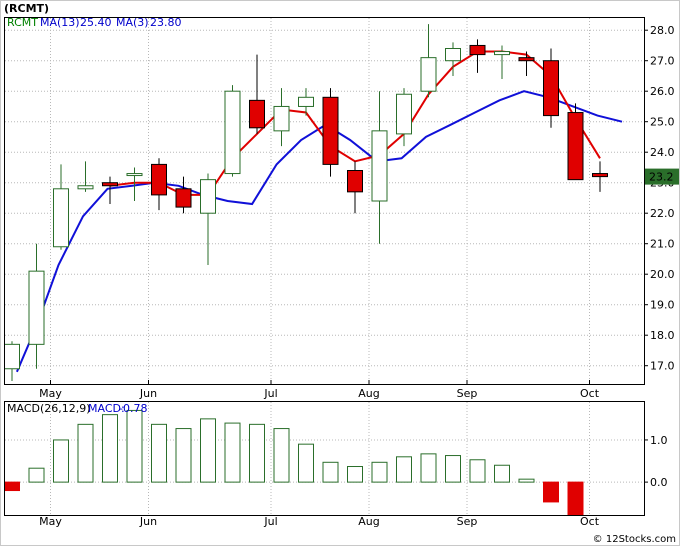 Image resolution: width=680 pixels, height=550 pixels. I want to click on month-label: May, so click(50, 393).